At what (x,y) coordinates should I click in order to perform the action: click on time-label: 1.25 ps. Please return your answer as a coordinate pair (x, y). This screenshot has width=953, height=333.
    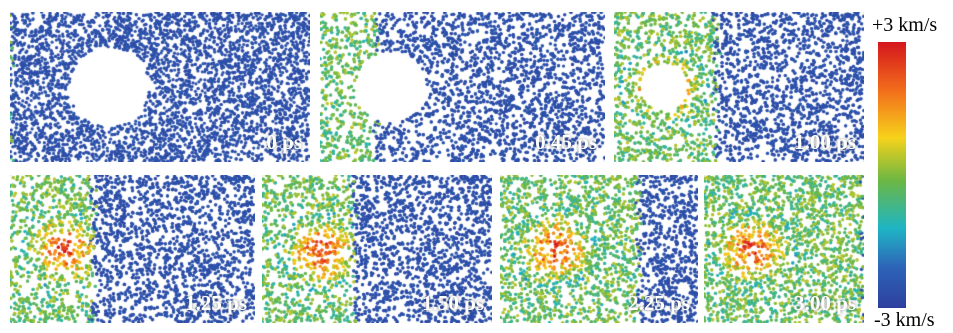
    Looking at the image, I should click on (216, 303).